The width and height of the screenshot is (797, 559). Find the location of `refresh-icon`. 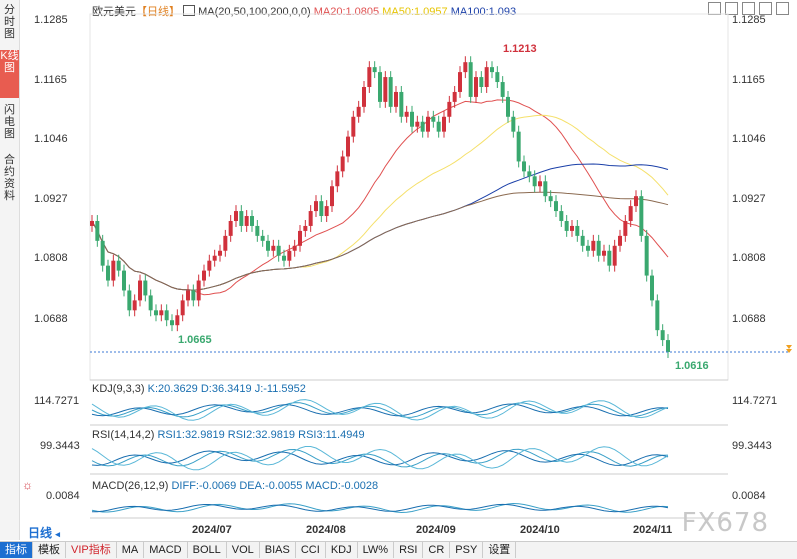

refresh-icon is located at coordinates (765, 8).